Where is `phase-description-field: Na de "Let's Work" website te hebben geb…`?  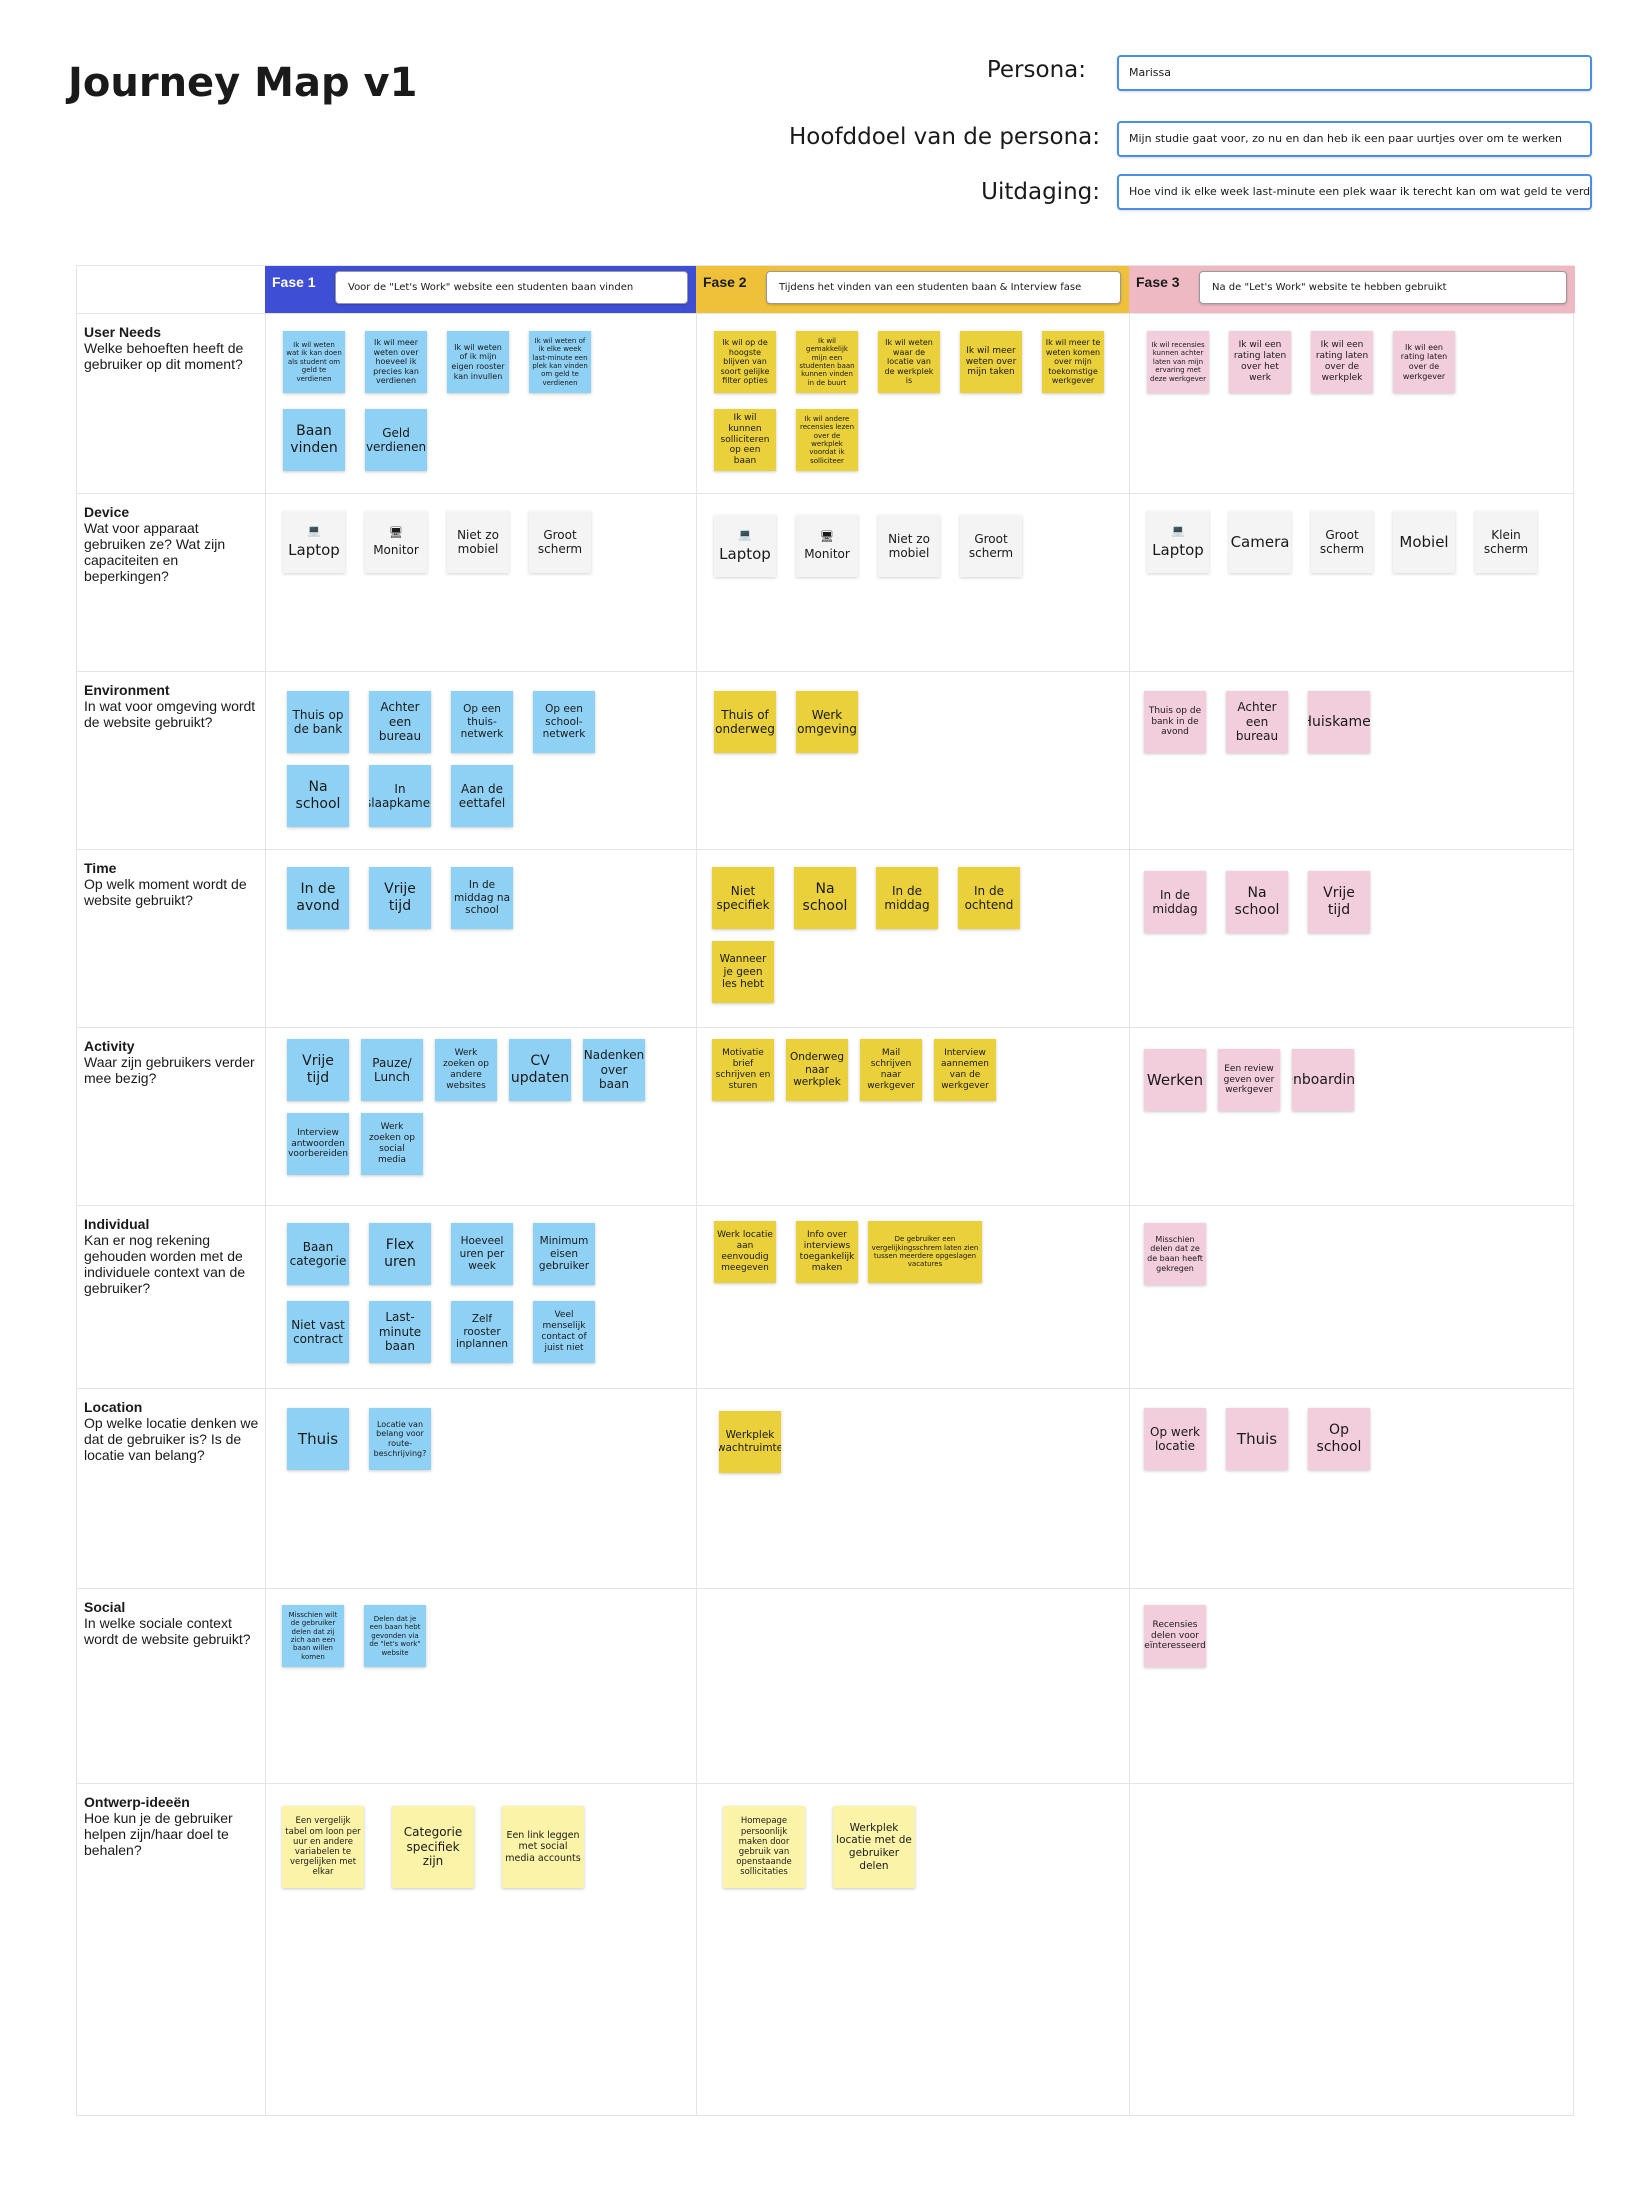
phase-description-field: Na de "Let's Work" website te hebben geb… is located at coordinates (1383, 287).